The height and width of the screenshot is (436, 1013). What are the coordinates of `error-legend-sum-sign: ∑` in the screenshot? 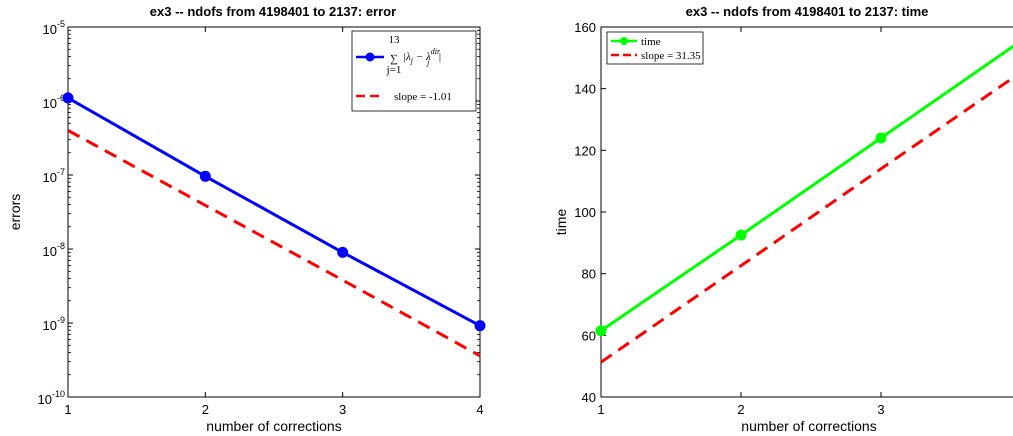 It's located at (394, 59).